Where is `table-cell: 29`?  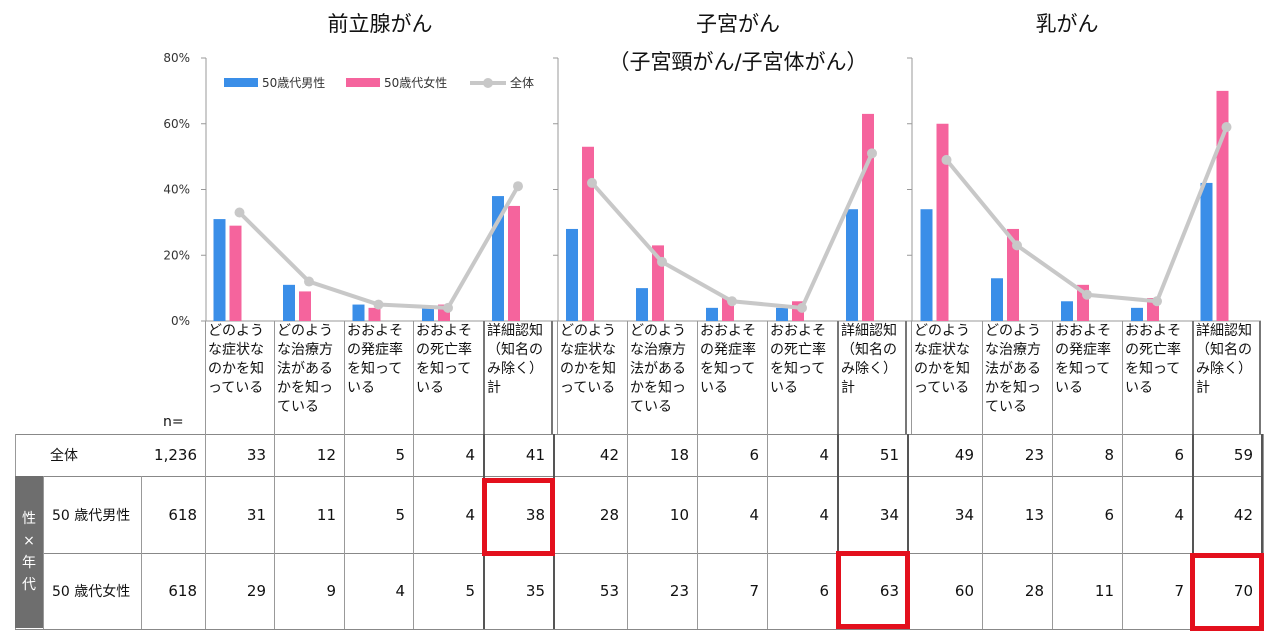
table-cell: 29 is located at coordinates (256, 591).